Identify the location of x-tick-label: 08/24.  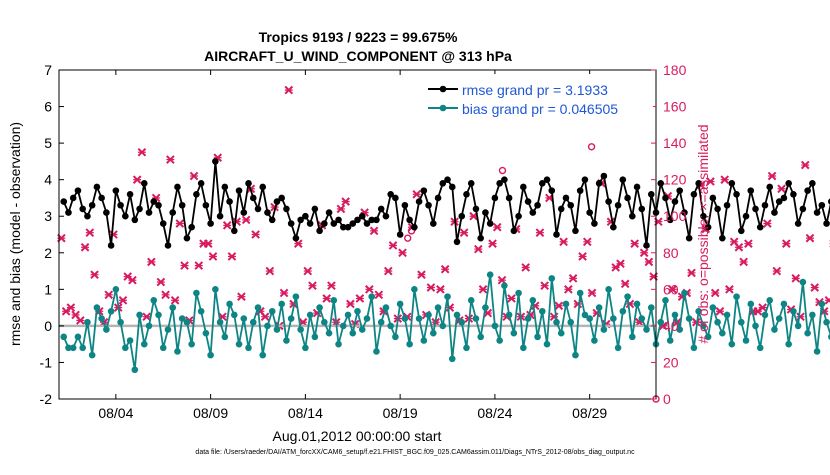
(494, 413).